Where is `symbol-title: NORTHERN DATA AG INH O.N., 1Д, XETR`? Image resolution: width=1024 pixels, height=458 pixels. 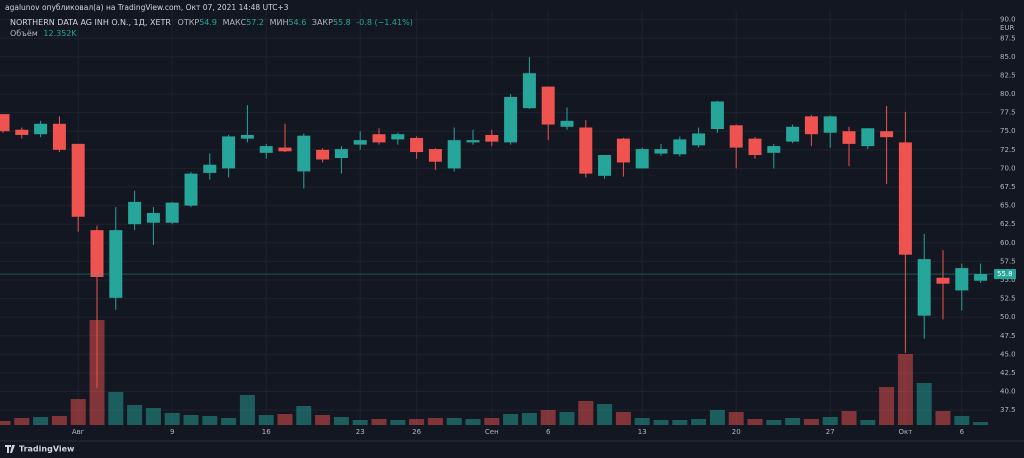 symbol-title: NORTHERN DATA AG INH O.N., 1Д, XETR is located at coordinates (90, 22).